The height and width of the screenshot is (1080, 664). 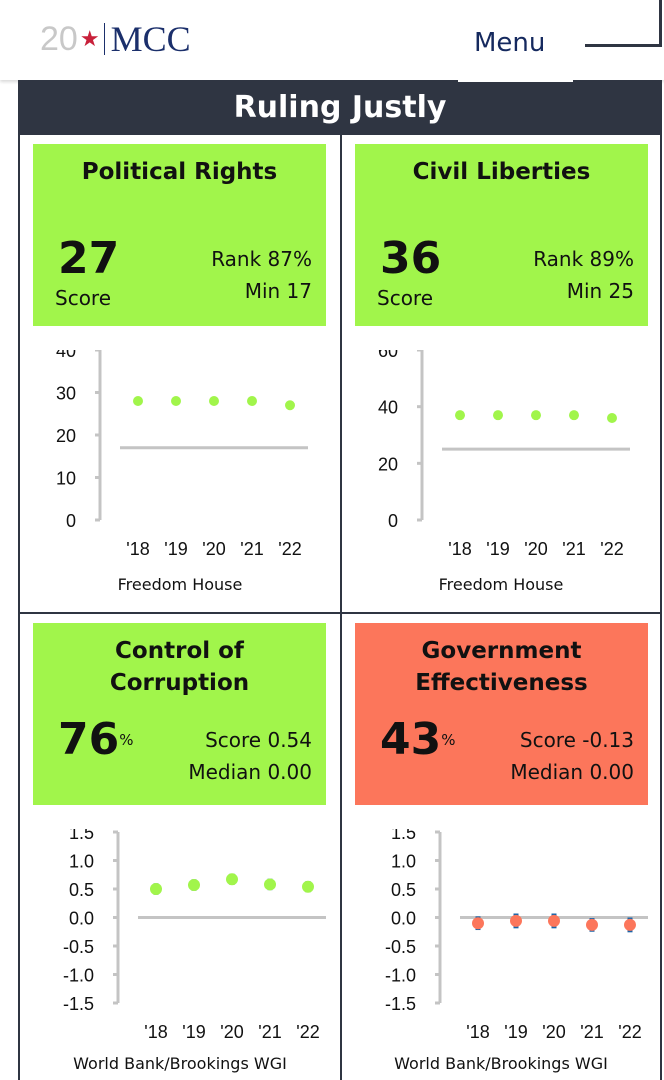 I want to click on indicator-line1: Rank 89%, so click(x=583, y=259).